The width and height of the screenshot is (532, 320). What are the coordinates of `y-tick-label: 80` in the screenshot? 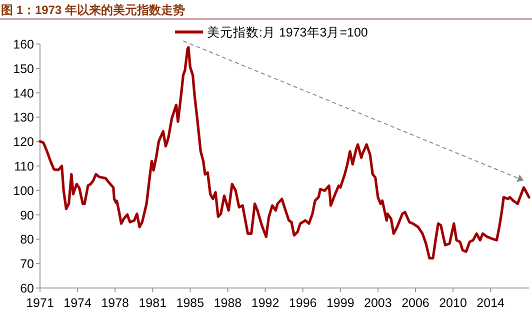 It's located at (27, 239).